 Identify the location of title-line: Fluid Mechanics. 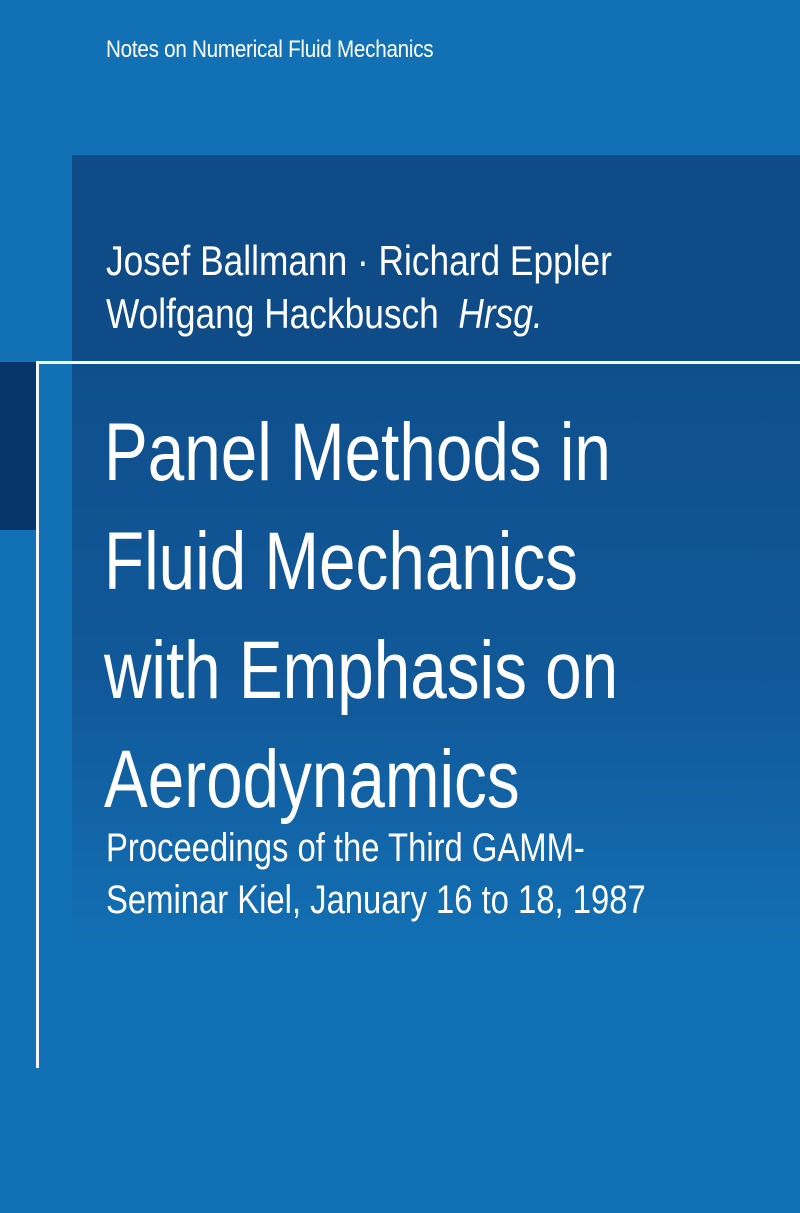
(341, 561).